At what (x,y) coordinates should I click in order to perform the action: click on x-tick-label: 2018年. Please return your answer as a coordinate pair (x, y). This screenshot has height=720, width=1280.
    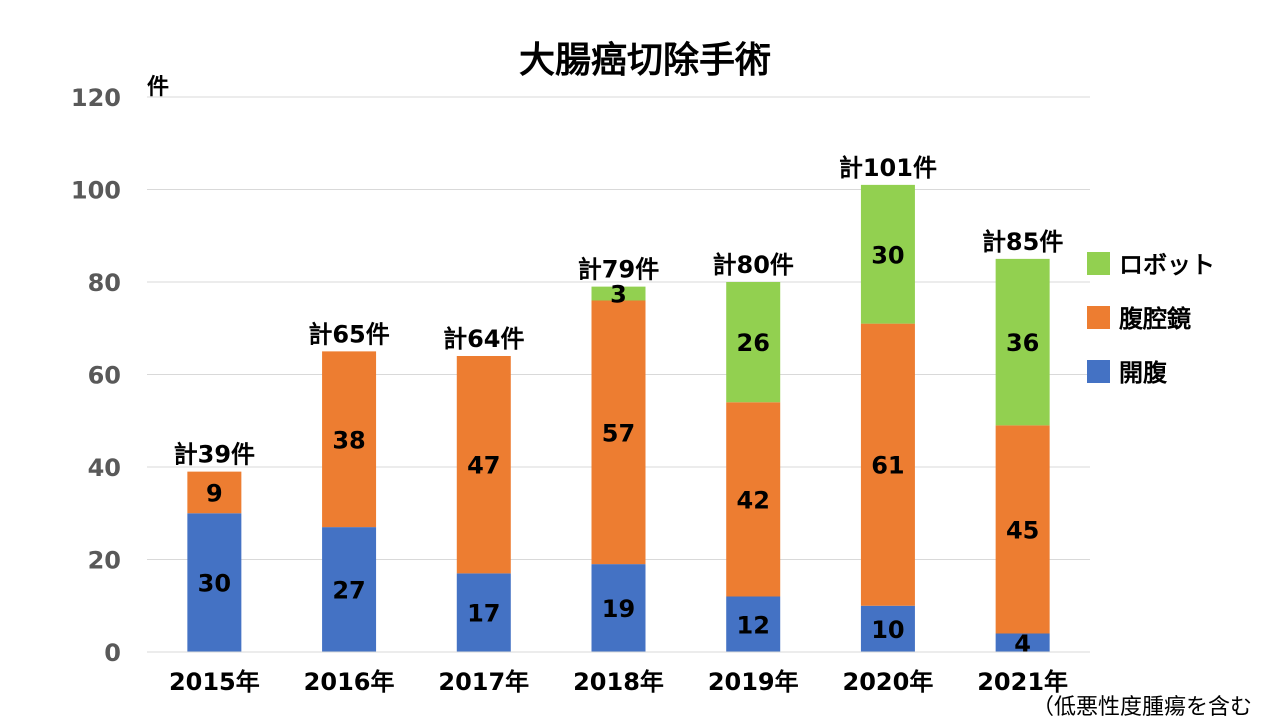
    Looking at the image, I should click on (618, 682).